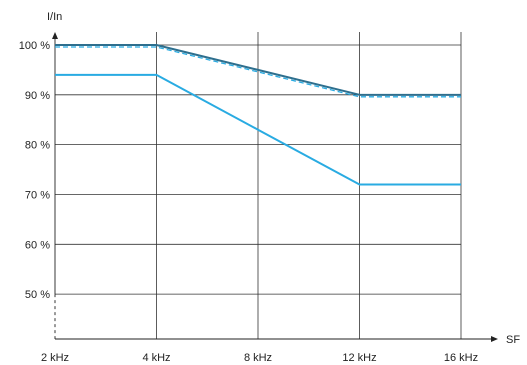 Image resolution: width=527 pixels, height=365 pixels. I want to click on x-tick-label: 8 kHz, so click(258, 358).